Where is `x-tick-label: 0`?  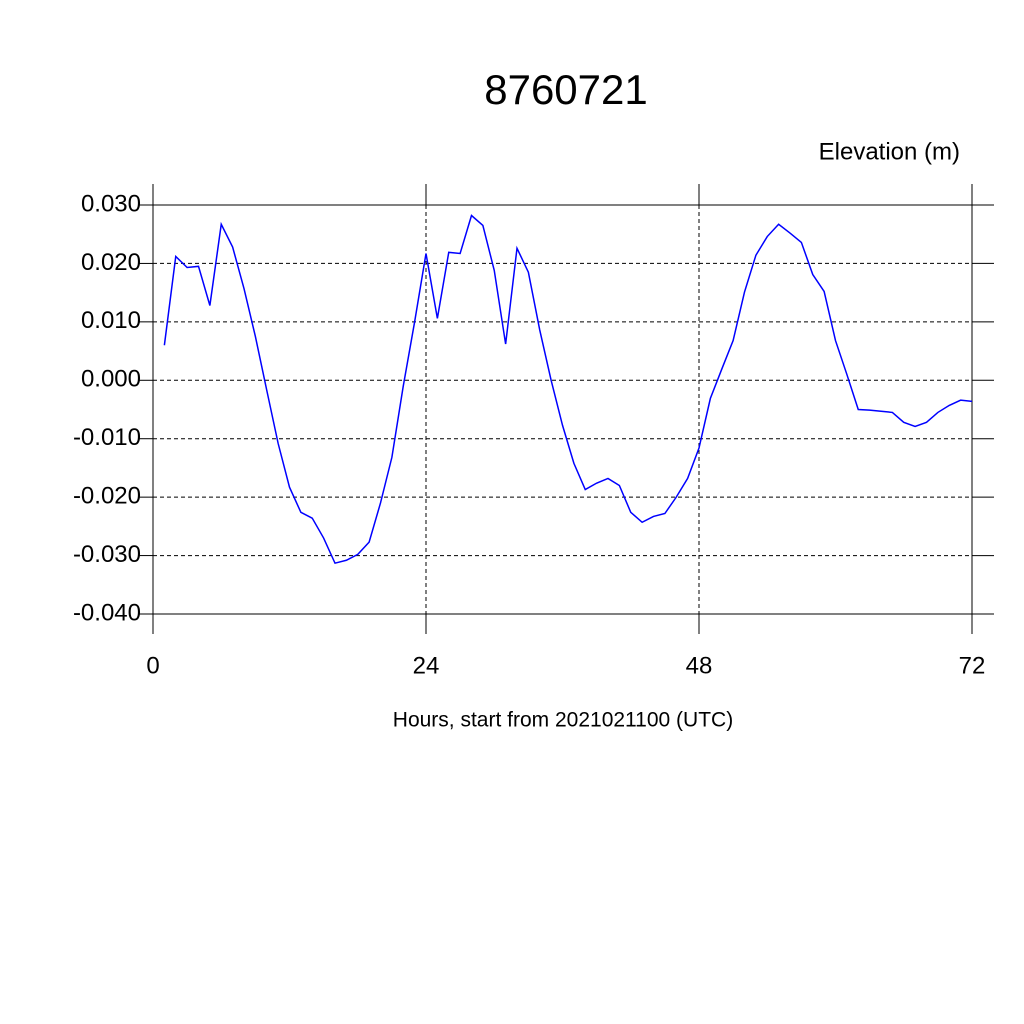 x-tick-label: 0 is located at coordinates (152, 665).